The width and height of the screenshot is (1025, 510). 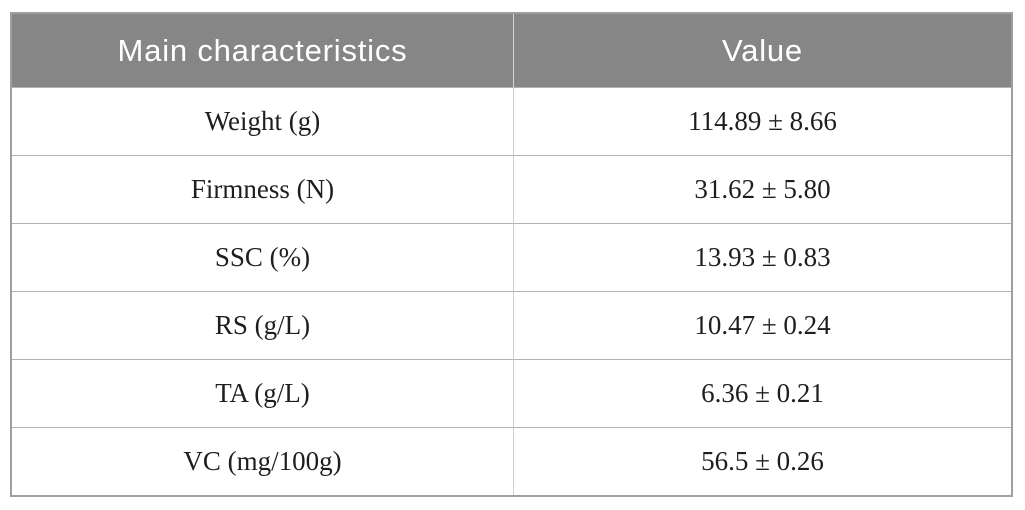 I want to click on row-ta-value: 6.36 ± 0.21, so click(x=761, y=393).